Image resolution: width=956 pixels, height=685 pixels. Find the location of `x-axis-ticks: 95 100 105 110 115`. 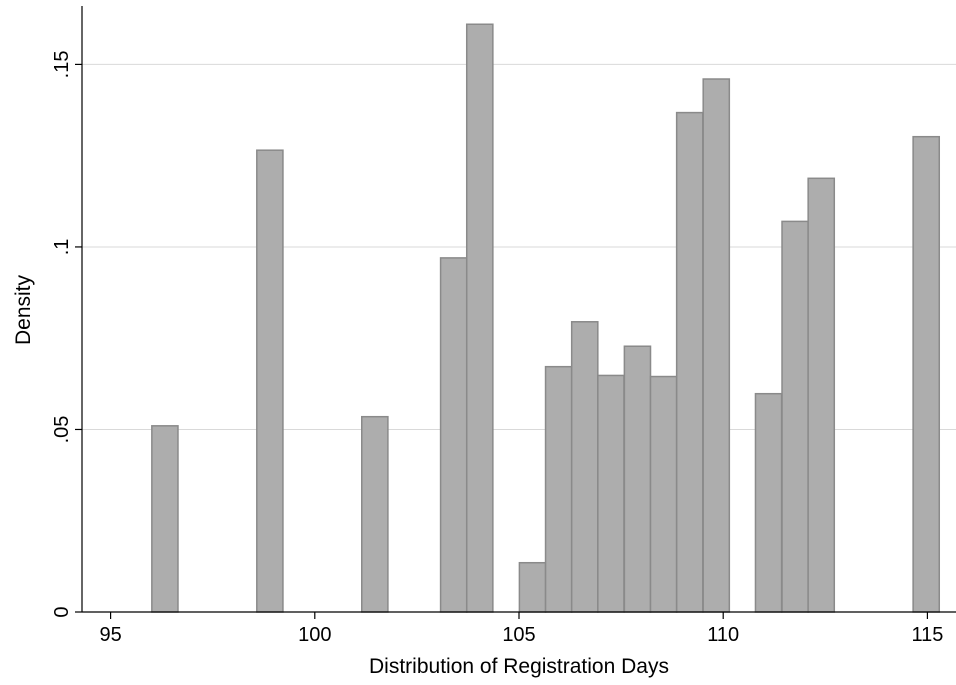

x-axis-ticks: 95 100 105 110 115 is located at coordinates (521, 629).